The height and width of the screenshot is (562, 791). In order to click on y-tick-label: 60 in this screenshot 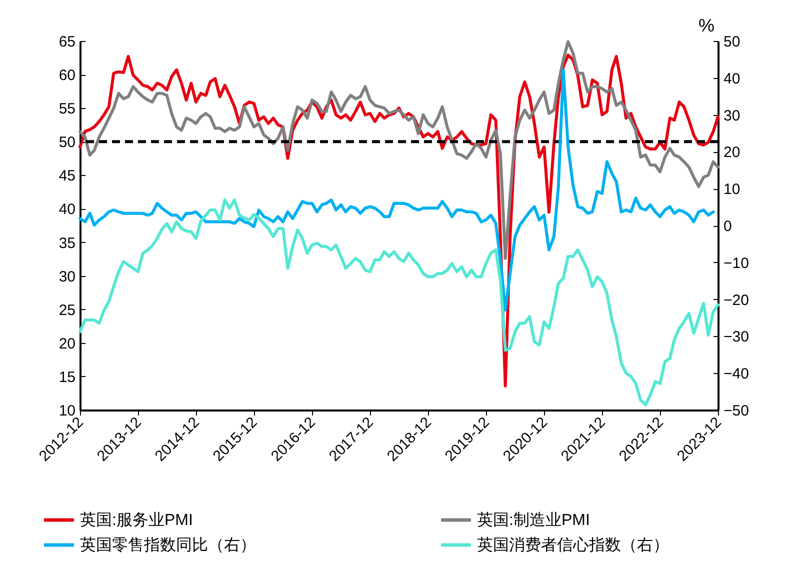, I will do `click(67, 75)`.